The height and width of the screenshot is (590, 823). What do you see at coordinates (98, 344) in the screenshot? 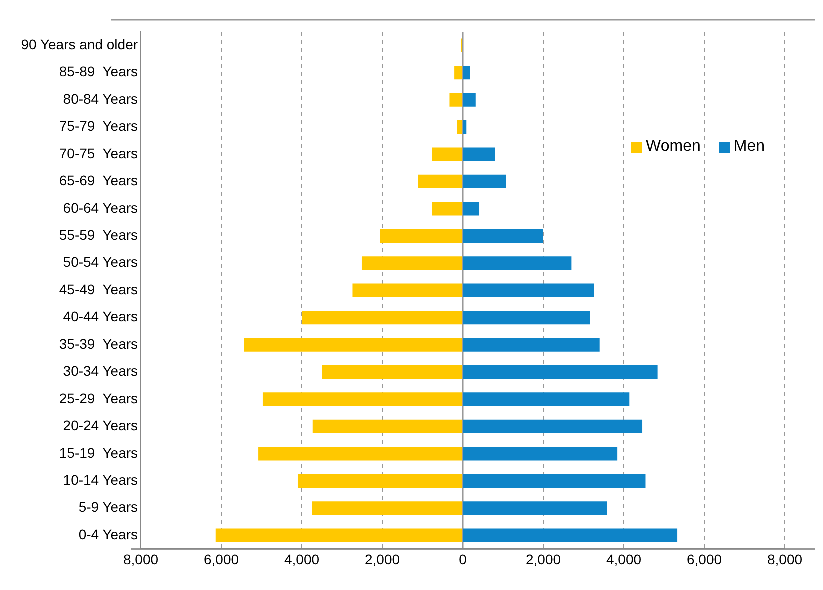
I see `y-tick-label: 35-39 Years` at bounding box center [98, 344].